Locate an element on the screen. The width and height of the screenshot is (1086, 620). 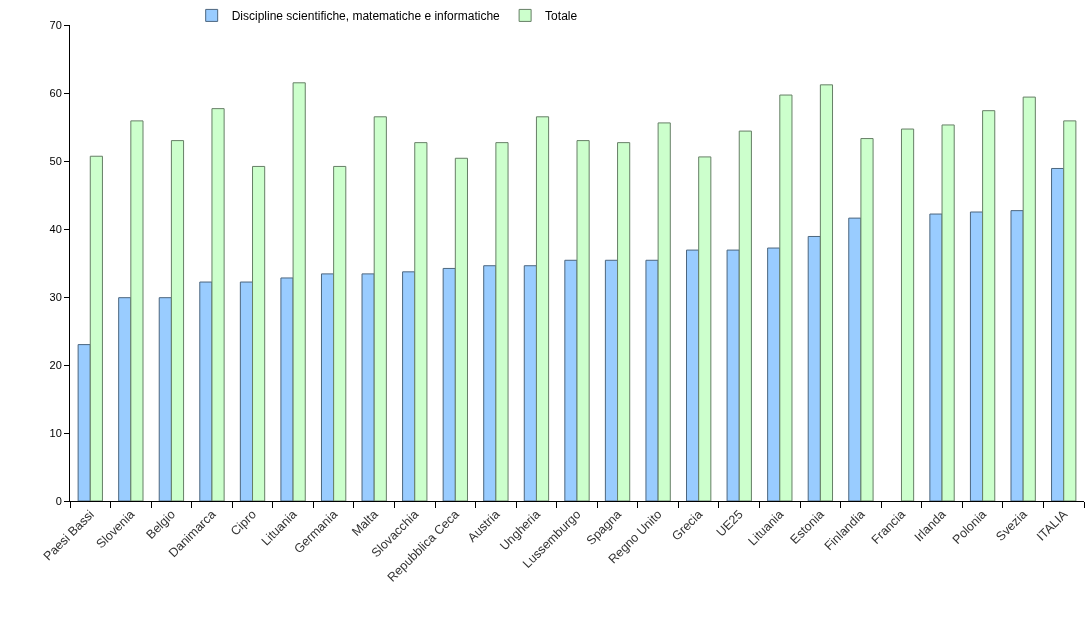
y-tick-label: 60 is located at coordinates (55, 92).